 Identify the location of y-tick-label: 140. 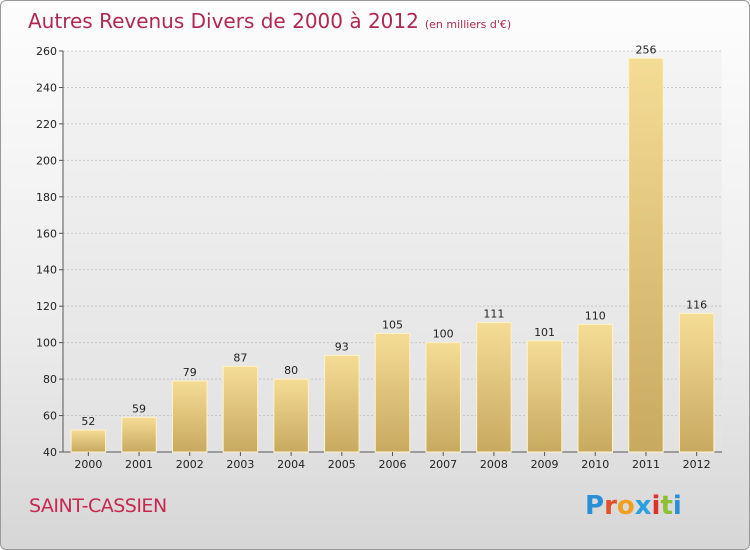
(46, 270).